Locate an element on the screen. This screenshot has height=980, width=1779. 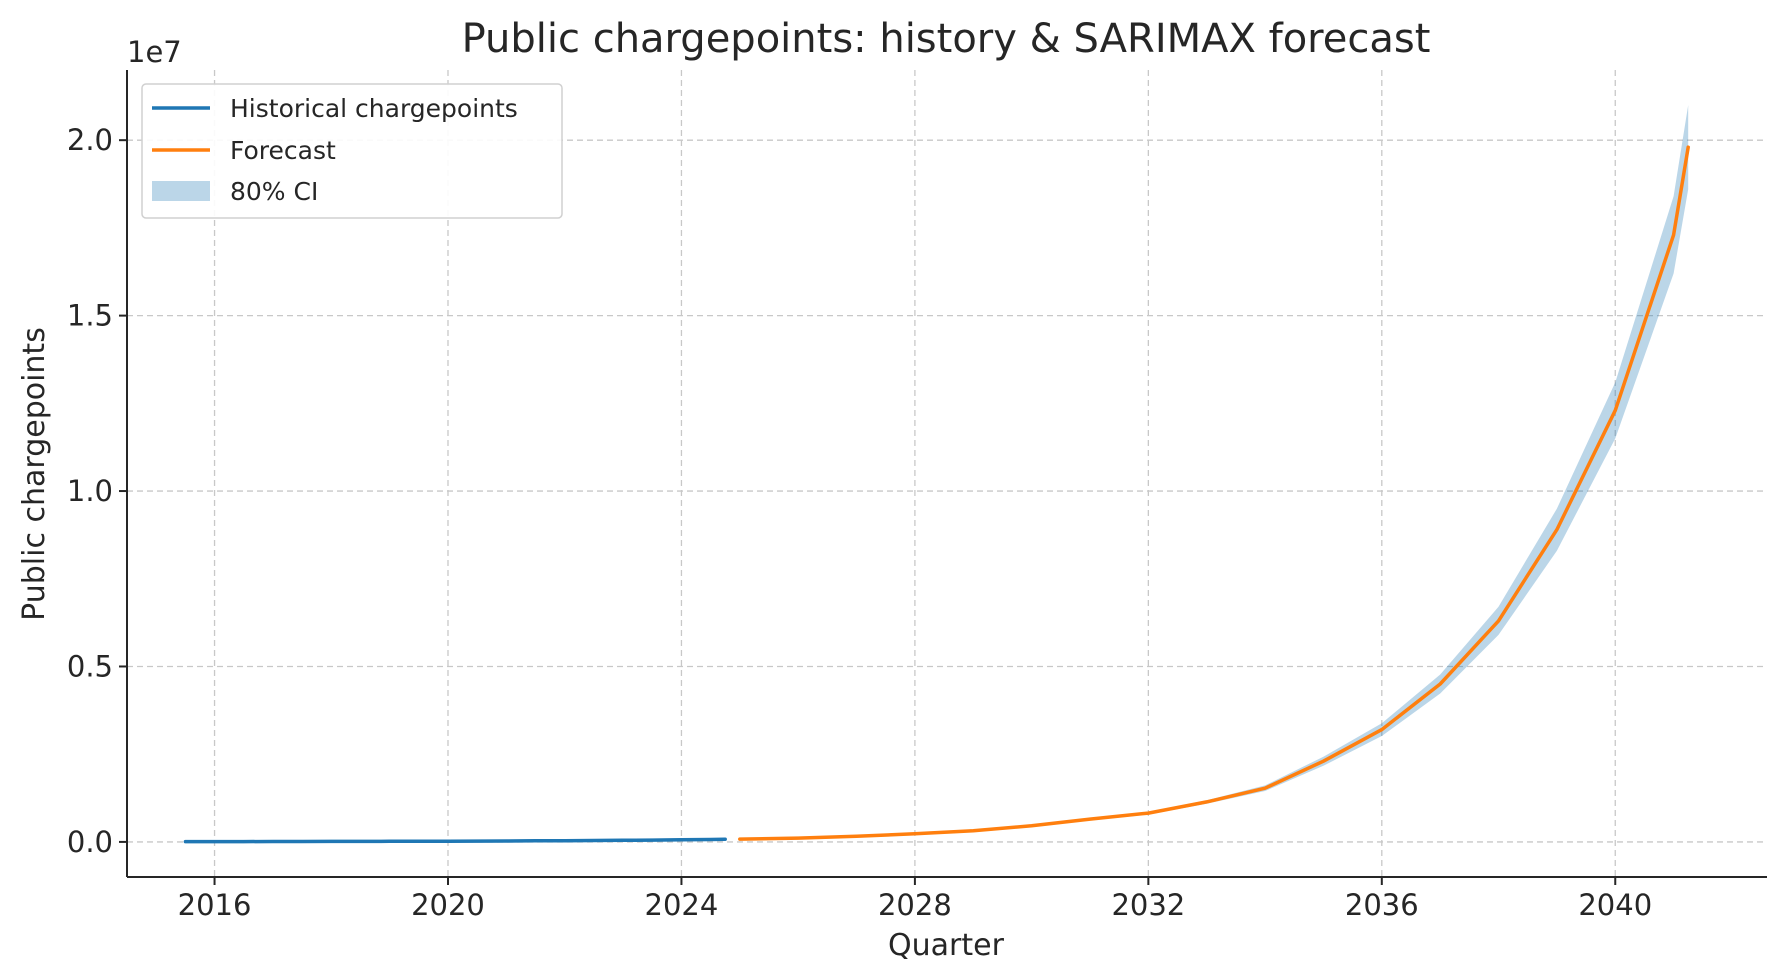
y-tick-label: 1.0 is located at coordinates (90, 491).